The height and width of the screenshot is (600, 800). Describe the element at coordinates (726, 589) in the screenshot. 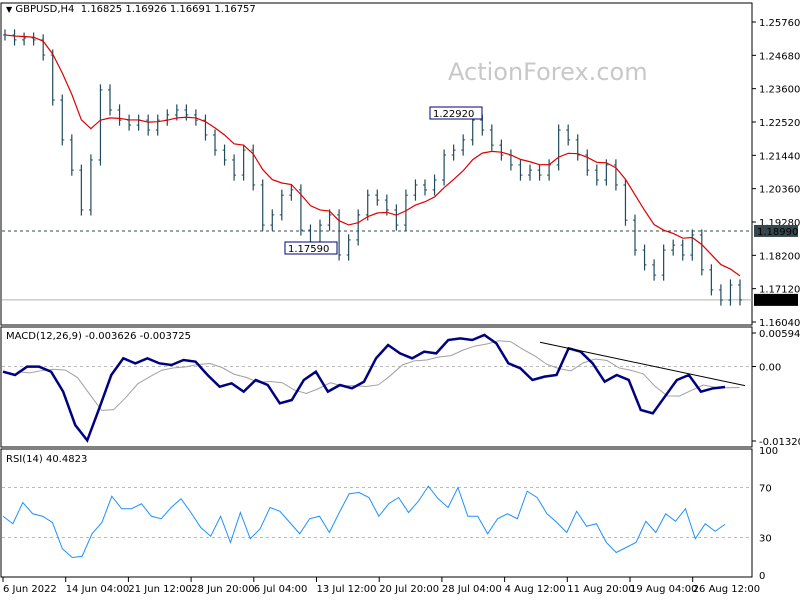

I see `time-tick-label: 26 Aug 12:00` at that location.